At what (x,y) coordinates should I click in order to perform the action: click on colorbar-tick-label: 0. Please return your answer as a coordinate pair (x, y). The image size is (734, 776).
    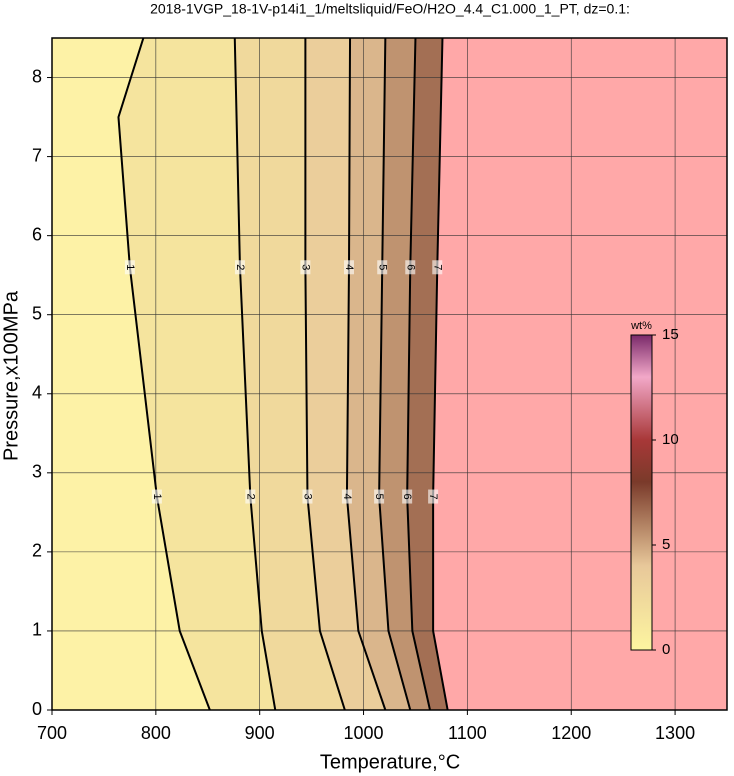
    Looking at the image, I should click on (666, 649).